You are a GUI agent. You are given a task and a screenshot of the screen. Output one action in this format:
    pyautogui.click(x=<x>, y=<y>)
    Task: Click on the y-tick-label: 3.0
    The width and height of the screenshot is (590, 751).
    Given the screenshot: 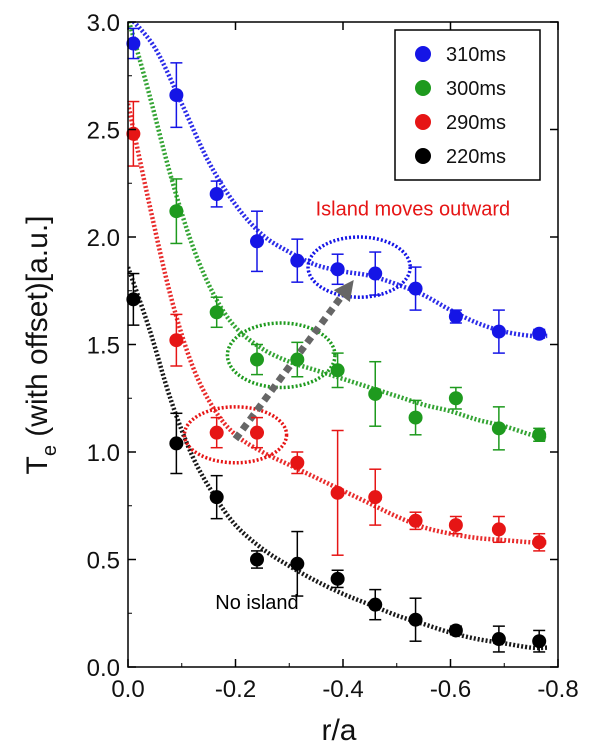 What is the action you would take?
    pyautogui.click(x=103, y=23)
    